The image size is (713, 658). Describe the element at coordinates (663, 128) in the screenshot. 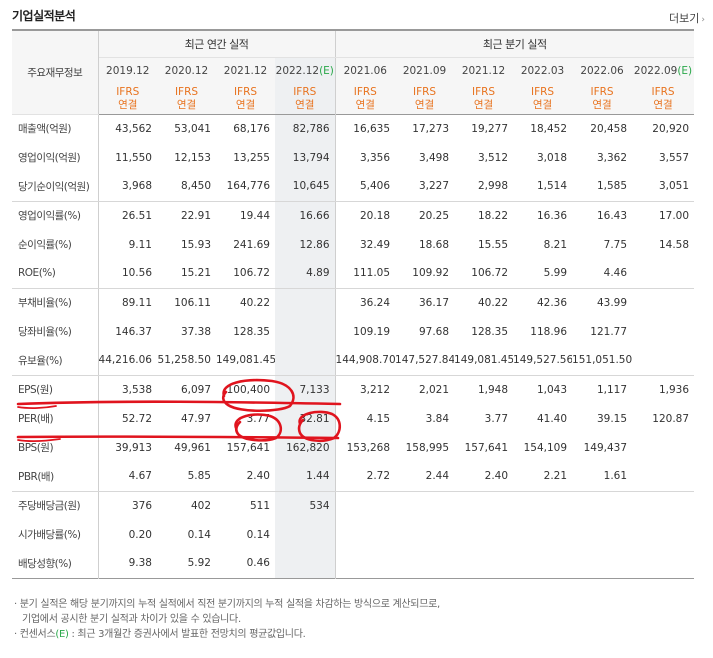

I see `table-cell: 20,920` at that location.